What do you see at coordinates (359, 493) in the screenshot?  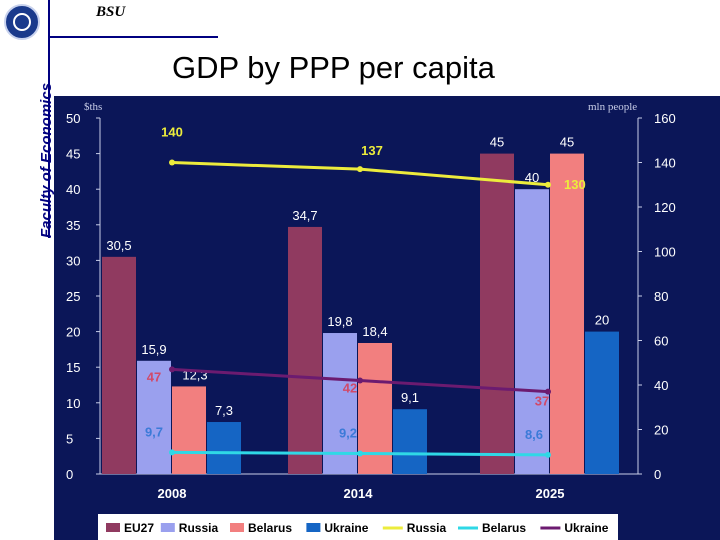 I see `x-axis-category-label: 2014` at bounding box center [359, 493].